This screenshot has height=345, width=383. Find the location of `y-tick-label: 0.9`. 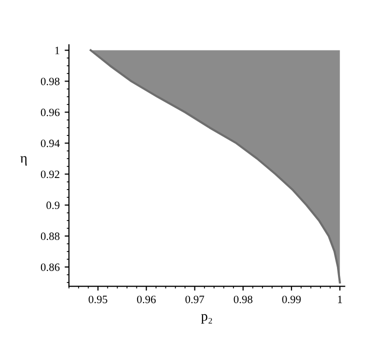

y-tick-label: 0.9 is located at coordinates (53, 206).